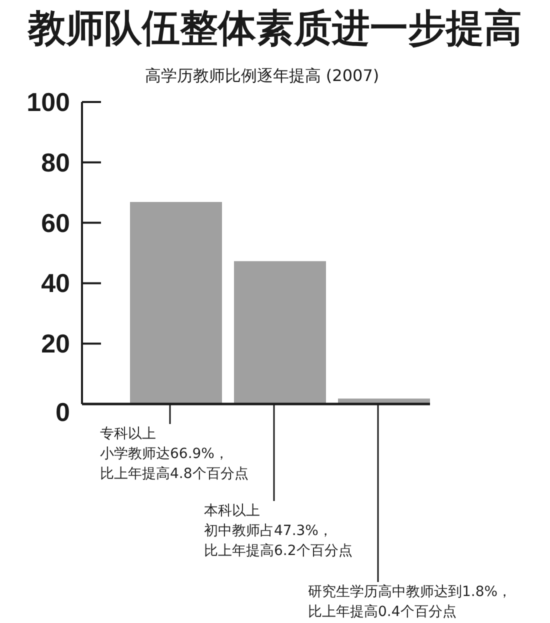  What do you see at coordinates (55, 283) in the screenshot?
I see `y-tick-label: 40` at bounding box center [55, 283].